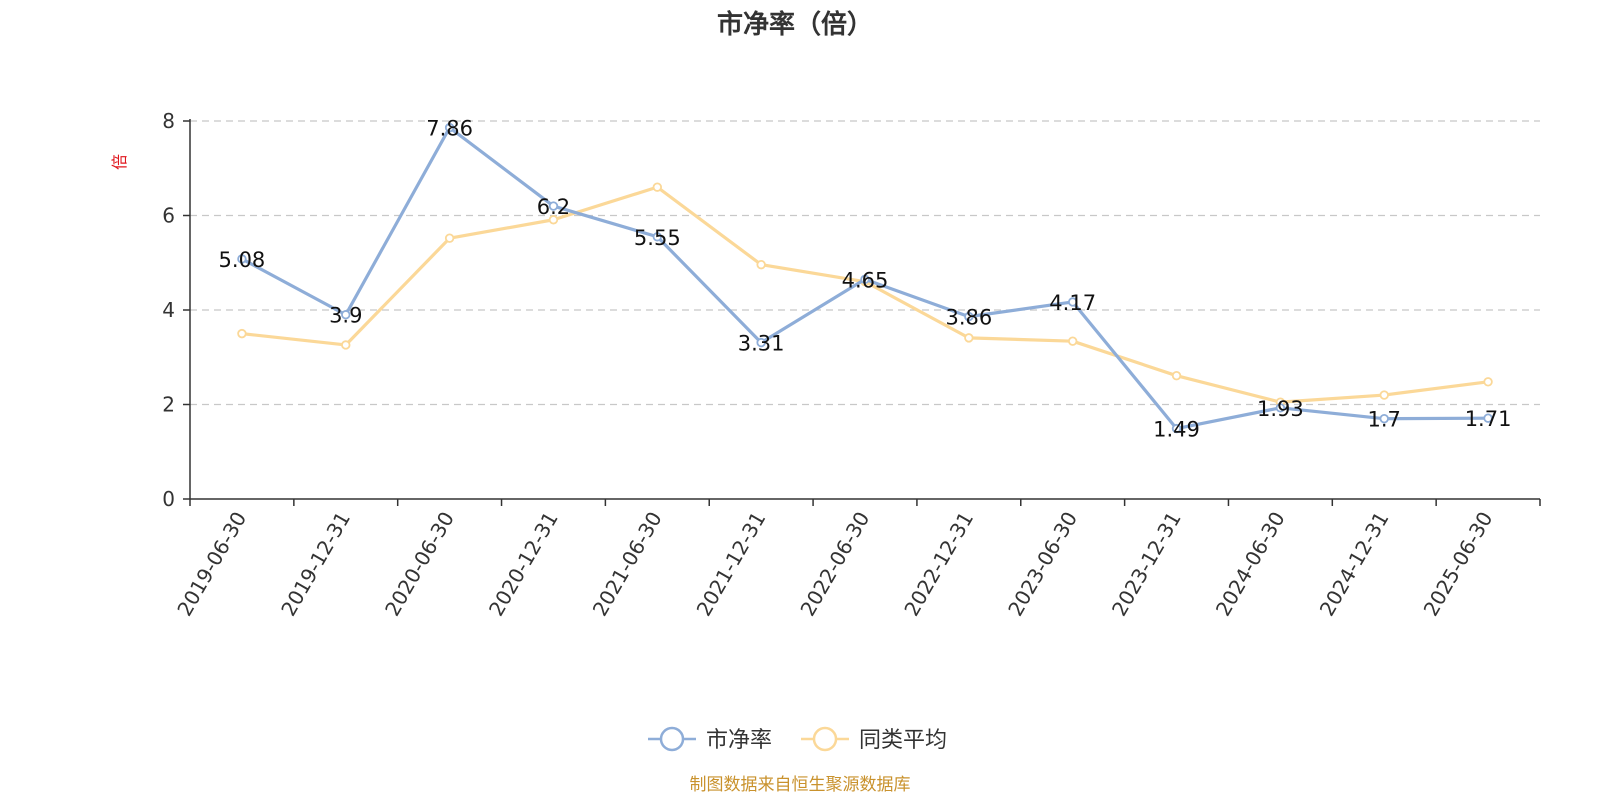 This screenshot has height=800, width=1600. Describe the element at coordinates (168, 499) in the screenshot. I see `y-tick-label: 0` at that location.